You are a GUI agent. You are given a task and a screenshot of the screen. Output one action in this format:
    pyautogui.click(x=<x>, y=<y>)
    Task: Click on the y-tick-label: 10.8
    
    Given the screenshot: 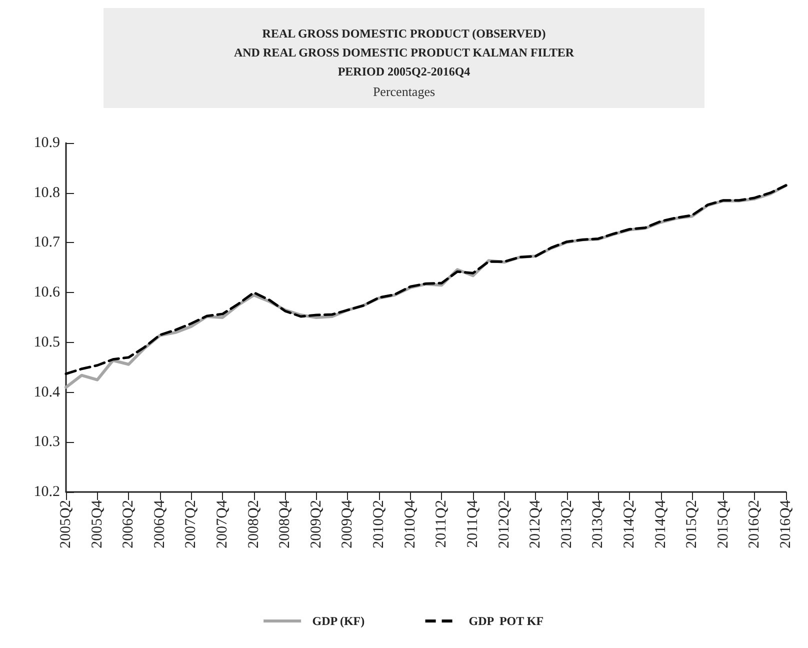 What is the action you would take?
    pyautogui.click(x=47, y=192)
    